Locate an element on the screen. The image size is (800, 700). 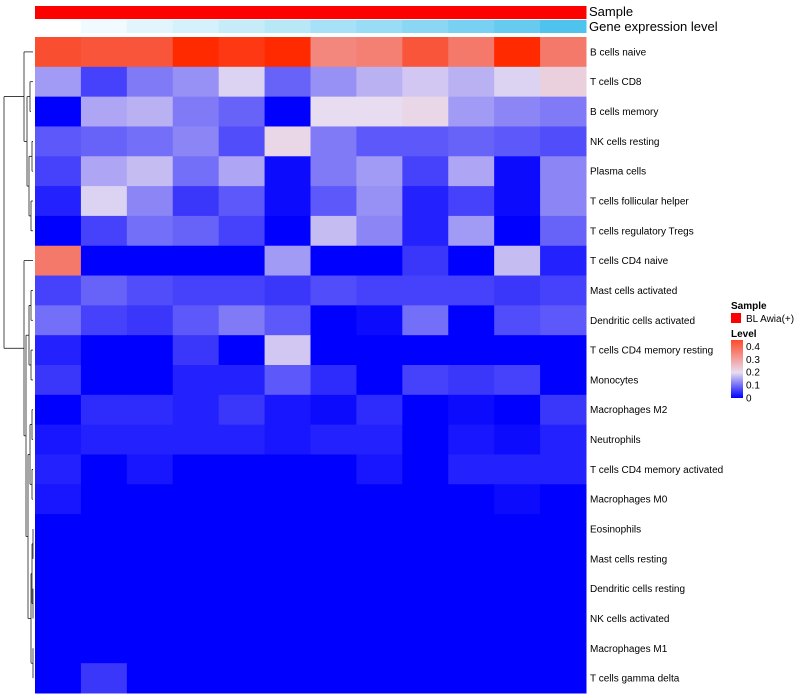
row-label: Eosinophils is located at coordinates (615, 530).